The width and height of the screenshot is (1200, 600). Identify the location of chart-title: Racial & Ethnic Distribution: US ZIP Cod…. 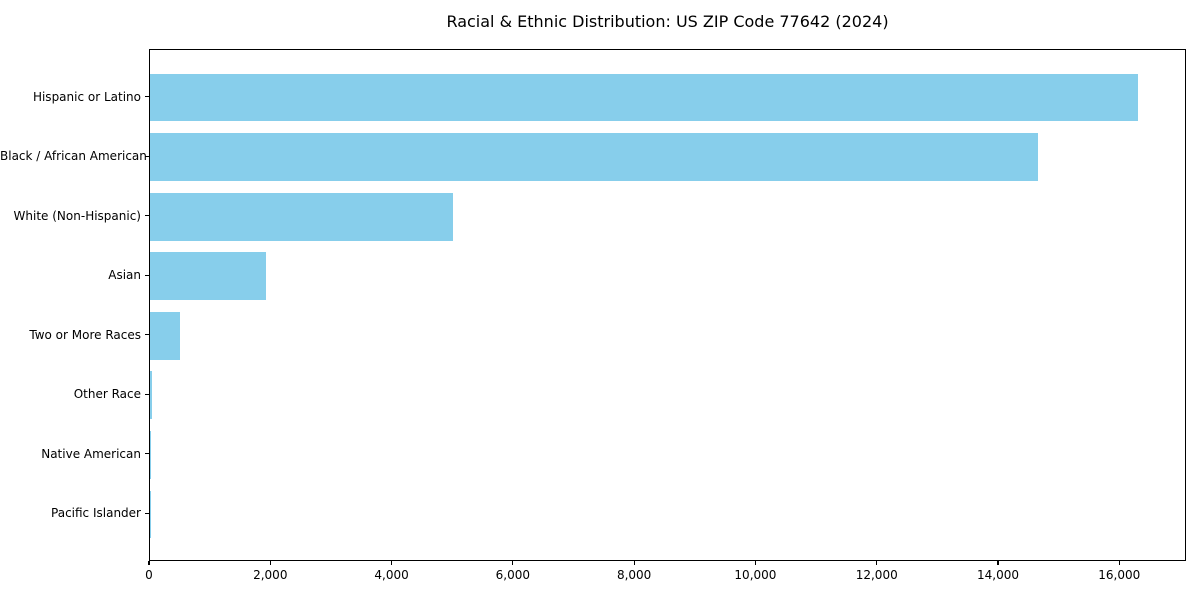
(667, 21).